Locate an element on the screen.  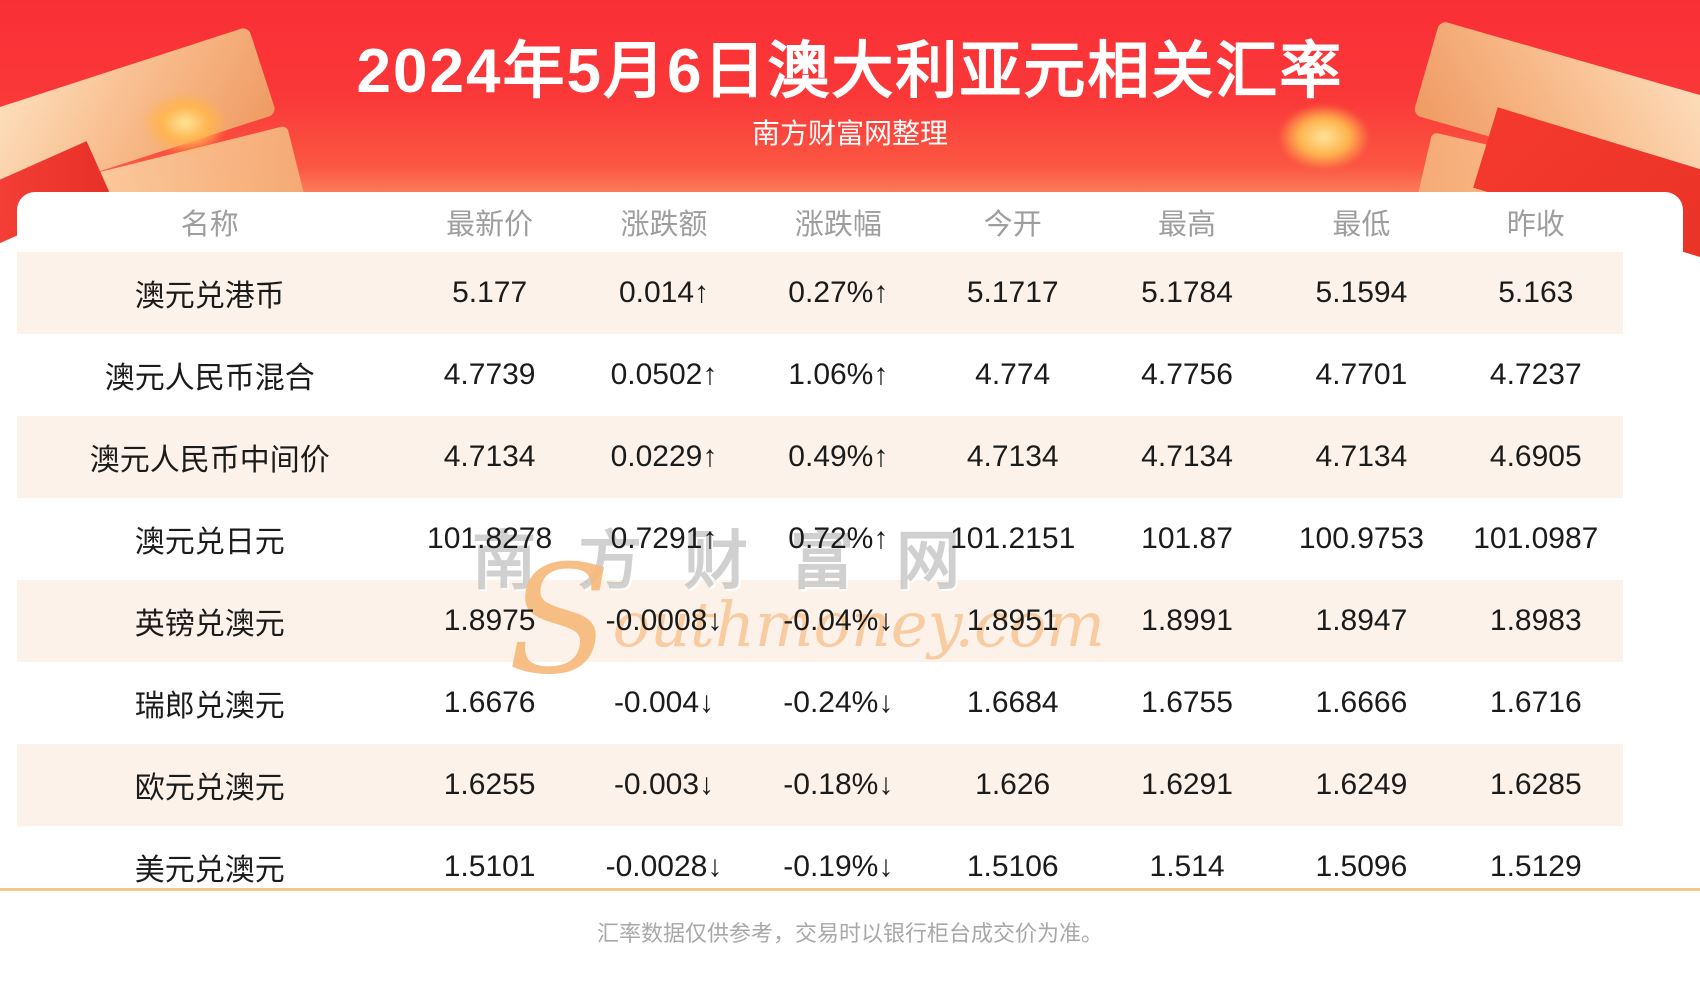
column-header-high: 最高 is located at coordinates (1187, 225).